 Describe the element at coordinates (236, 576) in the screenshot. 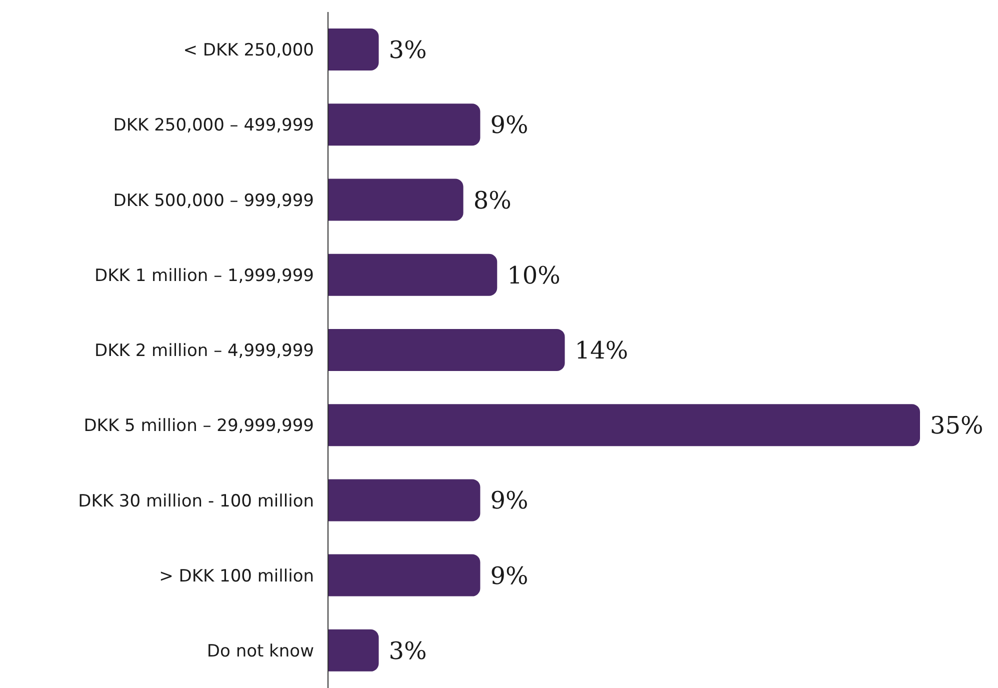

I see `y-tick-label: > DKK 100 million` at that location.